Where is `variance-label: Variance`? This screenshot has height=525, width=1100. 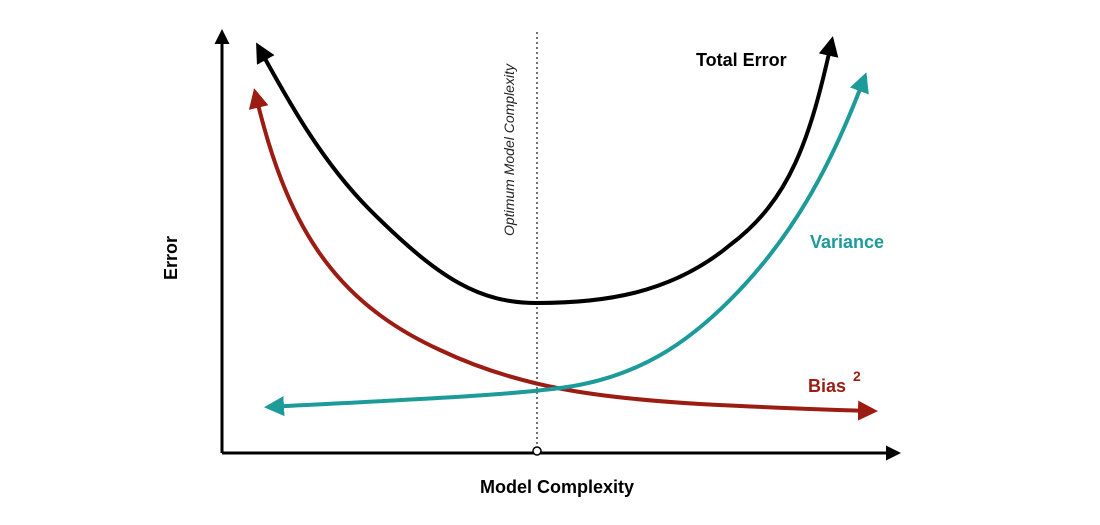 variance-label: Variance is located at coordinates (847, 242).